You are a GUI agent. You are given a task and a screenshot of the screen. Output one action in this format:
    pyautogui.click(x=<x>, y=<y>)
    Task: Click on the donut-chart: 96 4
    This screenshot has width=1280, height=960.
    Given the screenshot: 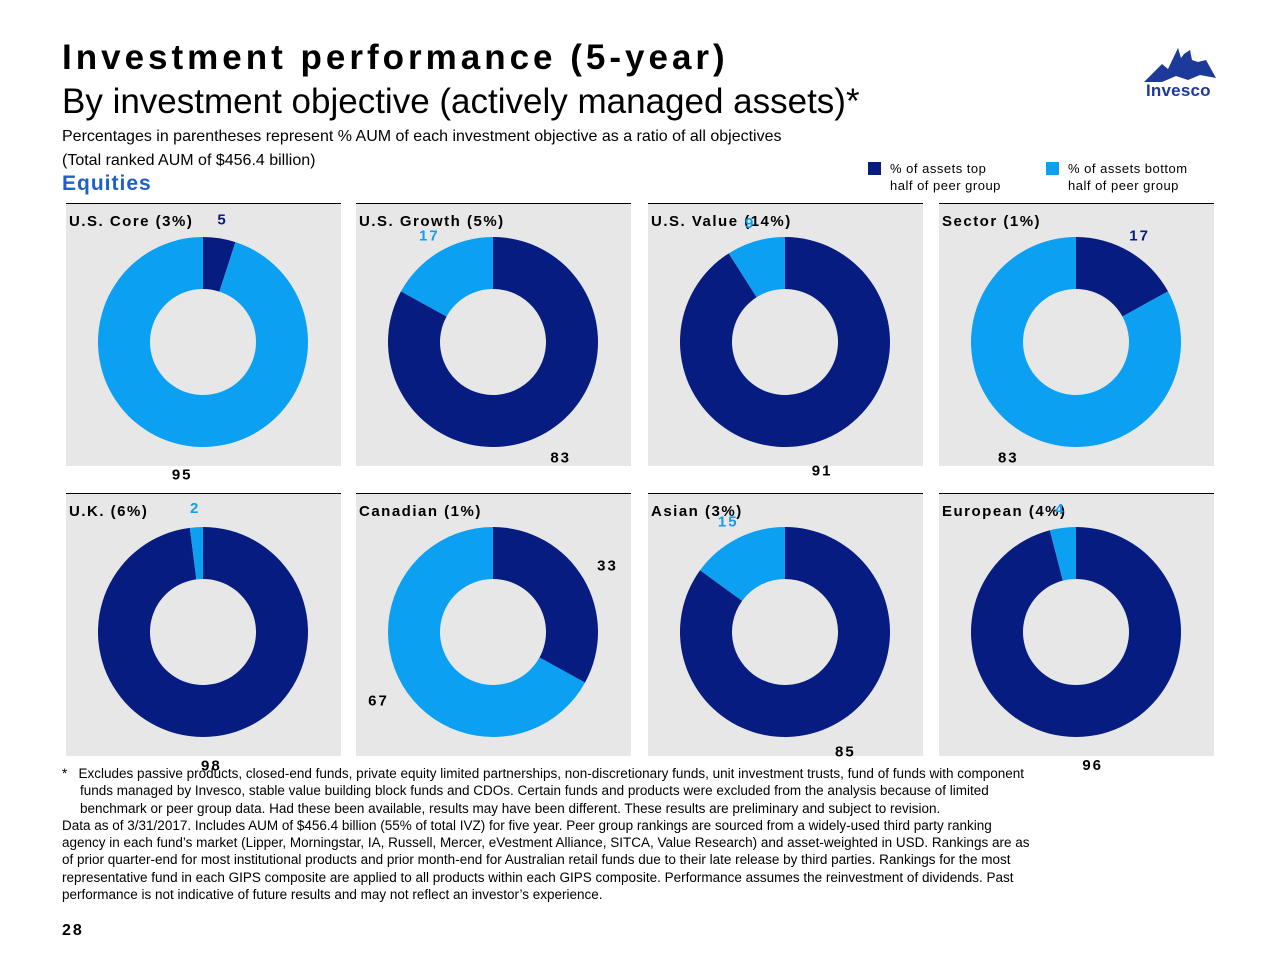 What is the action you would take?
    pyautogui.click(x=1076, y=637)
    